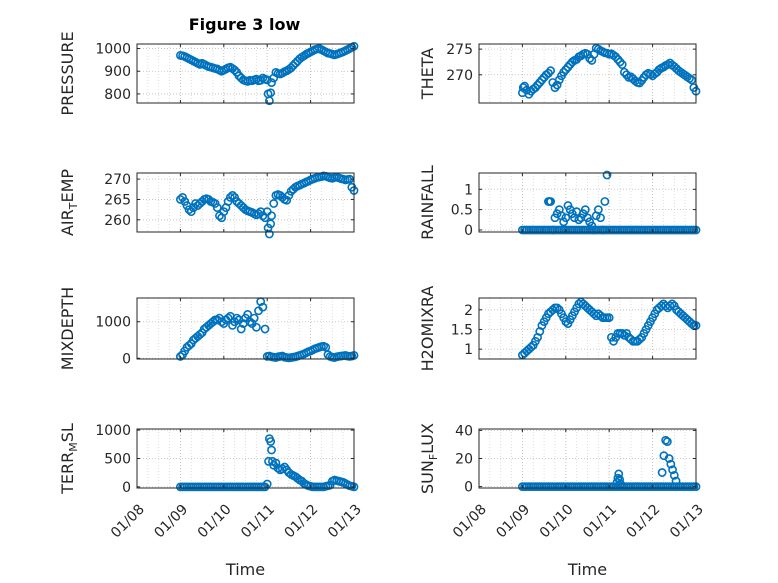 This screenshot has height=583, width=778. I want to click on x-tick-label: 01/10, so click(215, 522).